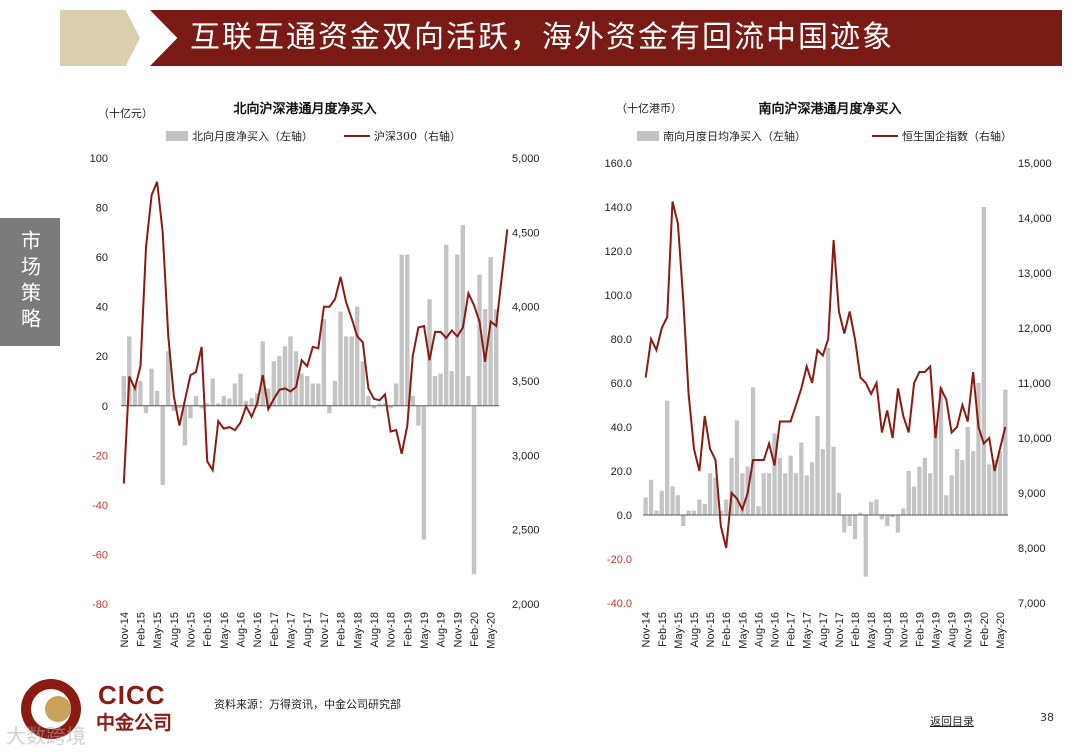  I want to click on legend-line-label: 沪深300（右轴）, so click(417, 136).